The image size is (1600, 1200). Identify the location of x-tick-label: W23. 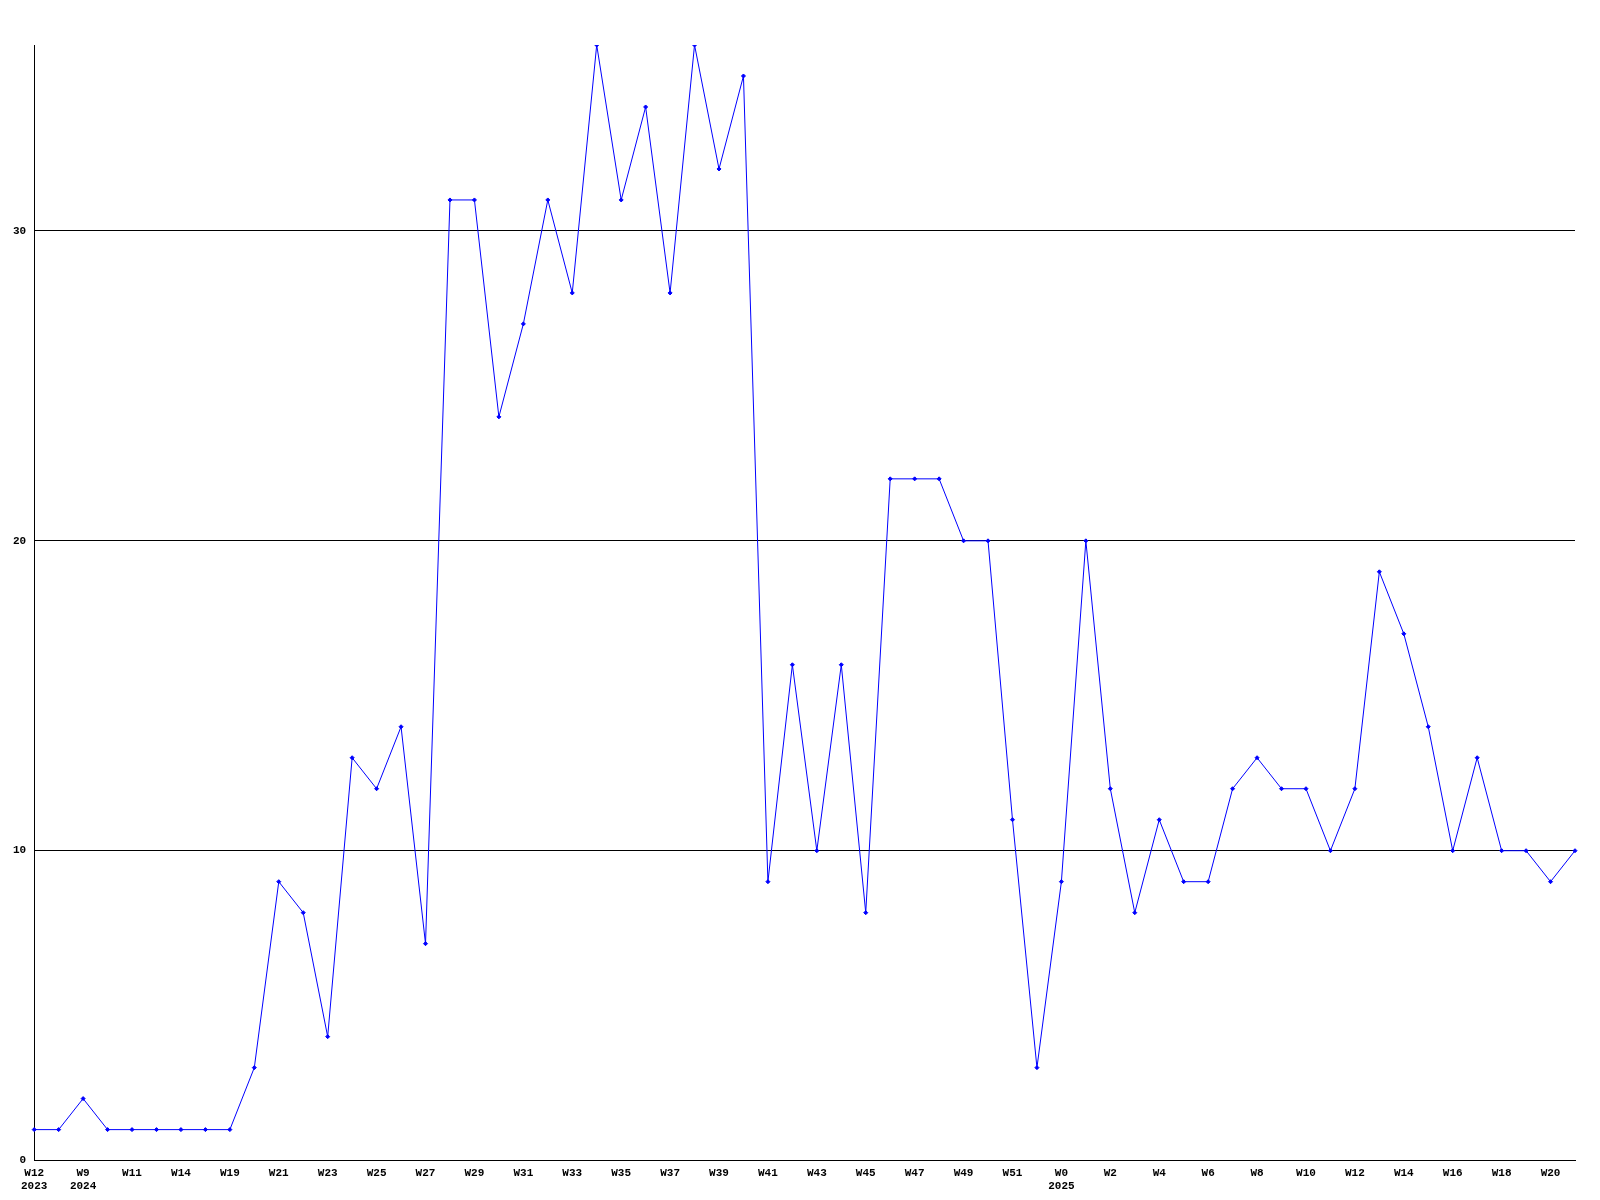
(327, 1172).